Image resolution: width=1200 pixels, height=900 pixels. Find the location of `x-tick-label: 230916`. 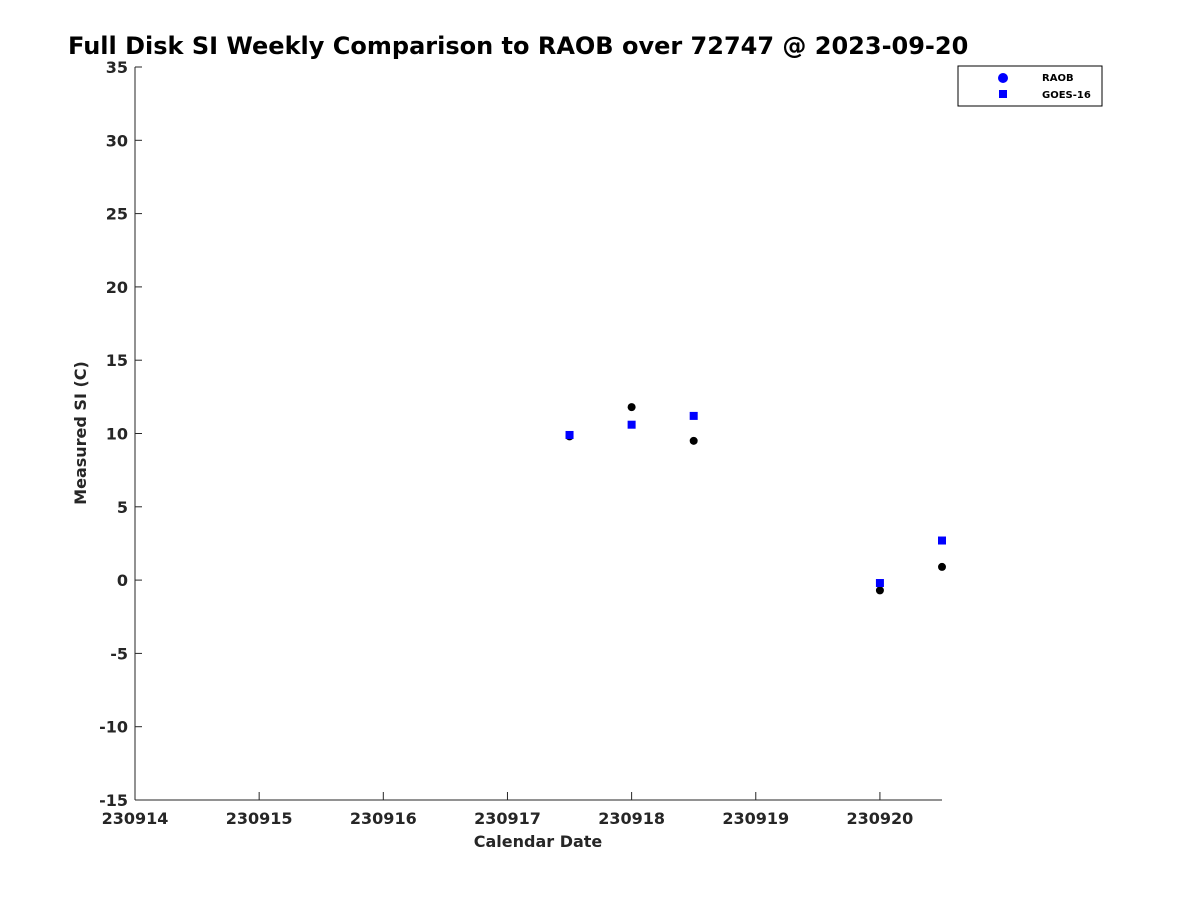

x-tick-label: 230916 is located at coordinates (383, 818).